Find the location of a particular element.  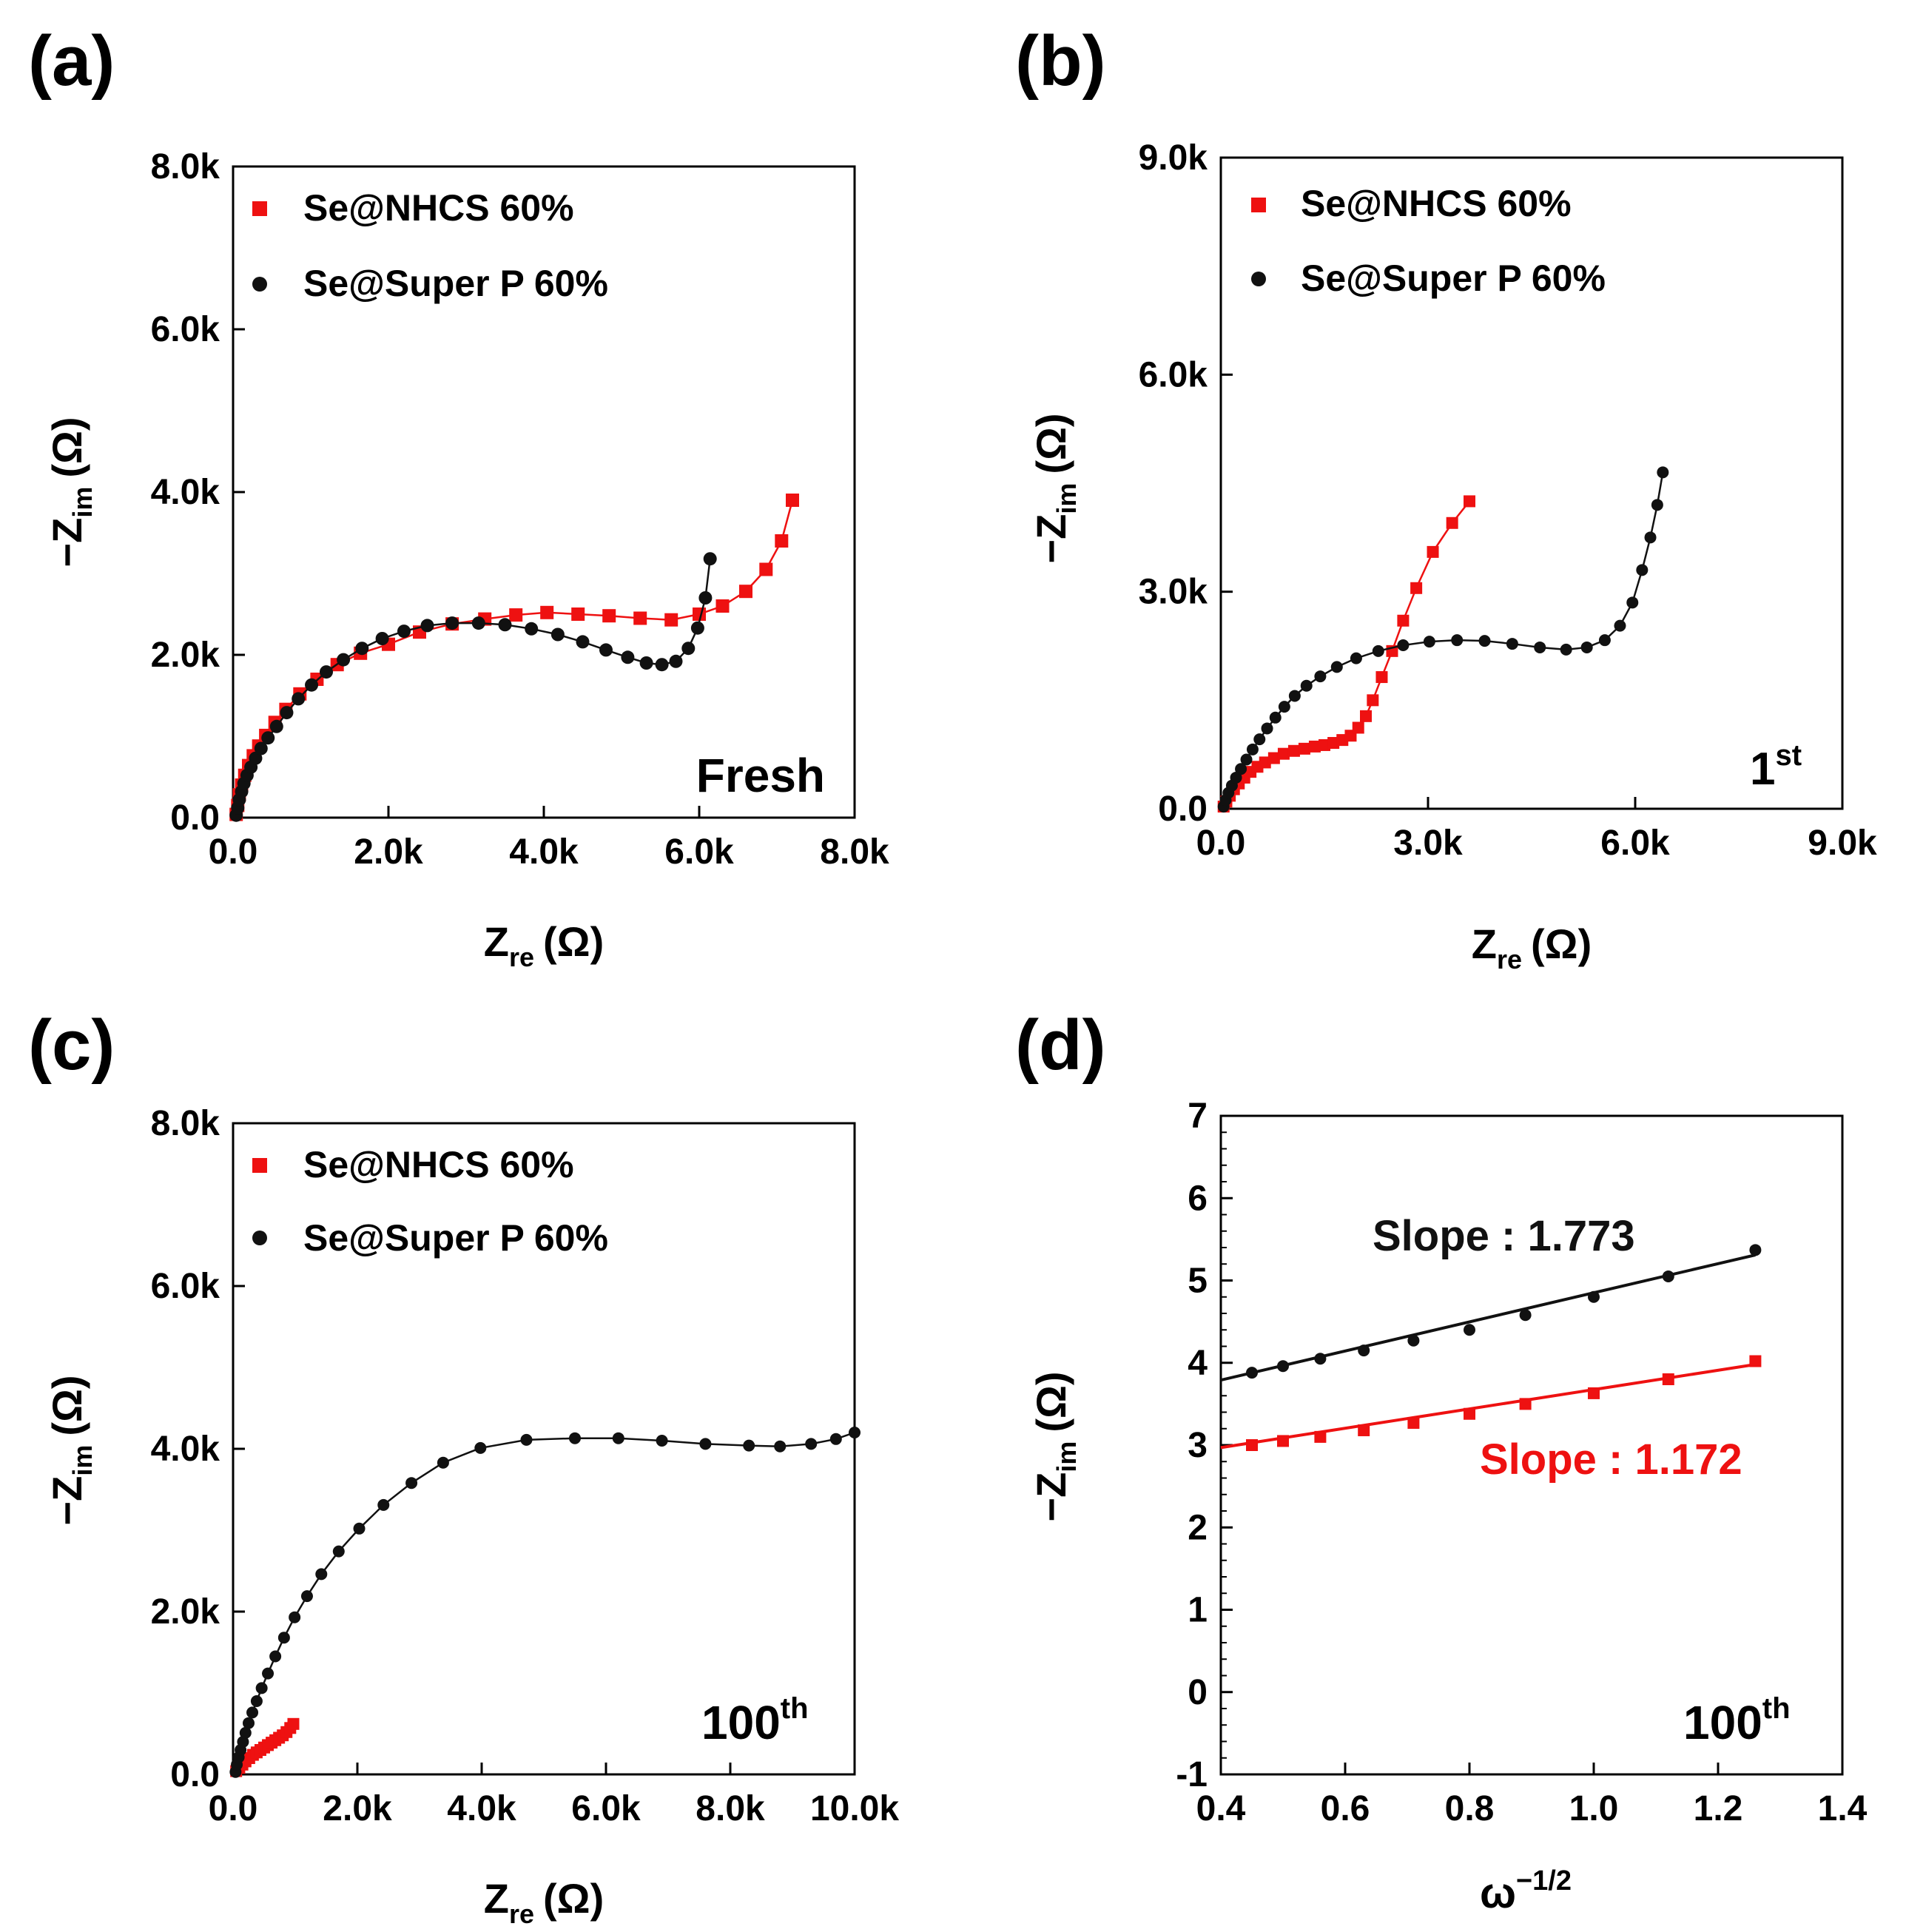

annotation-d-sup: th is located at coordinates (1777, 1709).